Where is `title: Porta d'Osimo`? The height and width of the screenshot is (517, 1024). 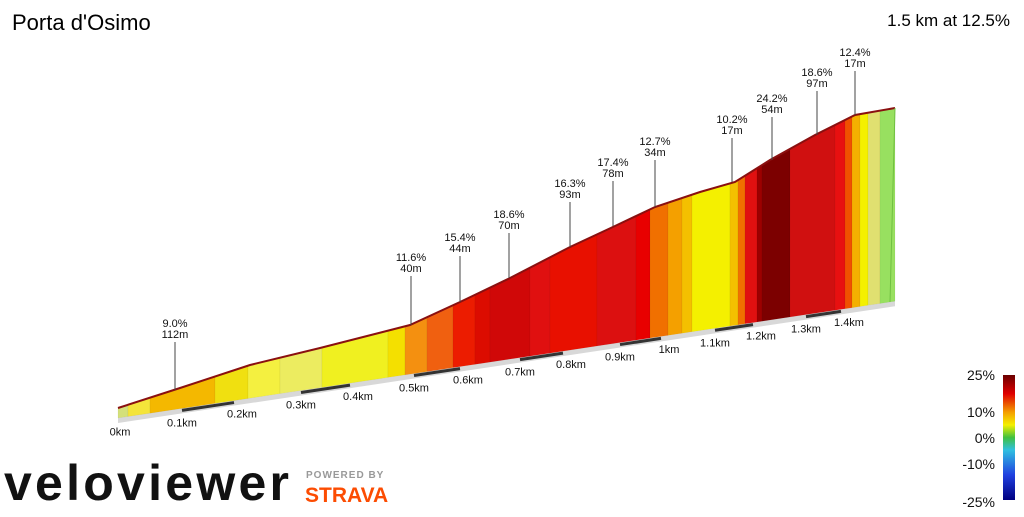
title: Porta d'Osimo is located at coordinates (81, 22).